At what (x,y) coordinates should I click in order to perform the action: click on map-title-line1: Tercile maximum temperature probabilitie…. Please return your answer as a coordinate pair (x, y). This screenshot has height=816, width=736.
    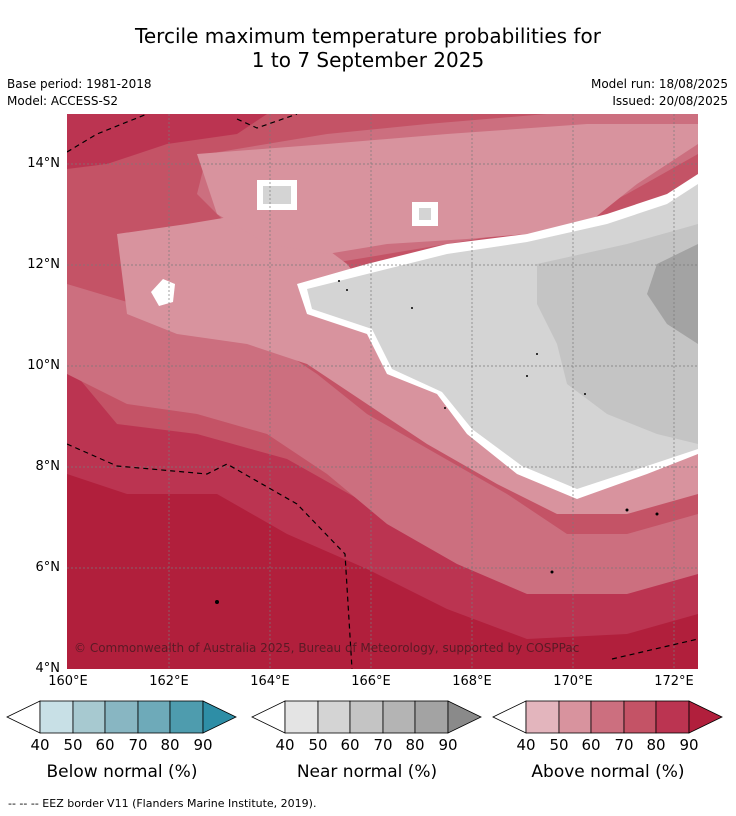
    Looking at the image, I should click on (368, 36).